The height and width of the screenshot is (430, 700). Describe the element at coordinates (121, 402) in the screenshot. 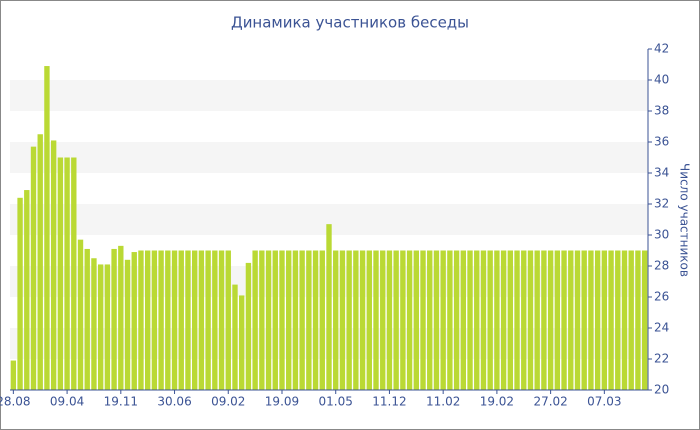

I see `x-tick-label: 19.11` at that location.